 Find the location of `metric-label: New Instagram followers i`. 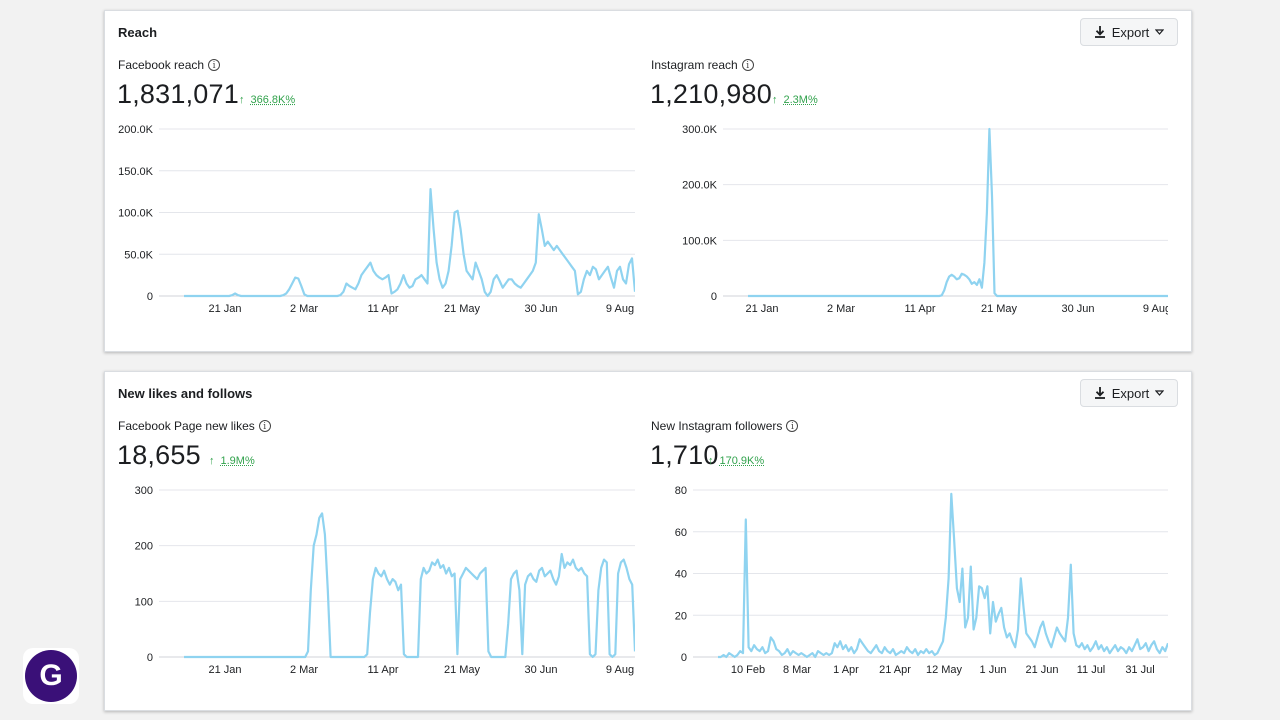

metric-label: New Instagram followers i is located at coordinates (725, 426).